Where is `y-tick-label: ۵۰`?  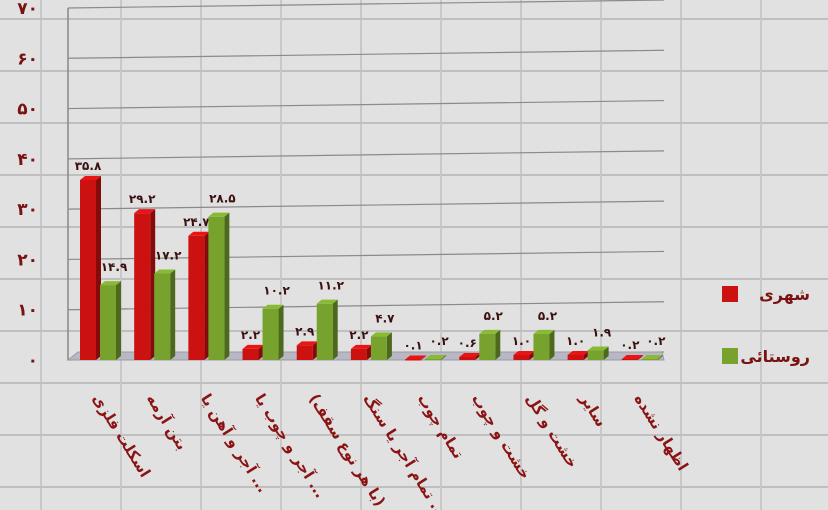
y-tick-label: ۵۰ is located at coordinates (27, 110).